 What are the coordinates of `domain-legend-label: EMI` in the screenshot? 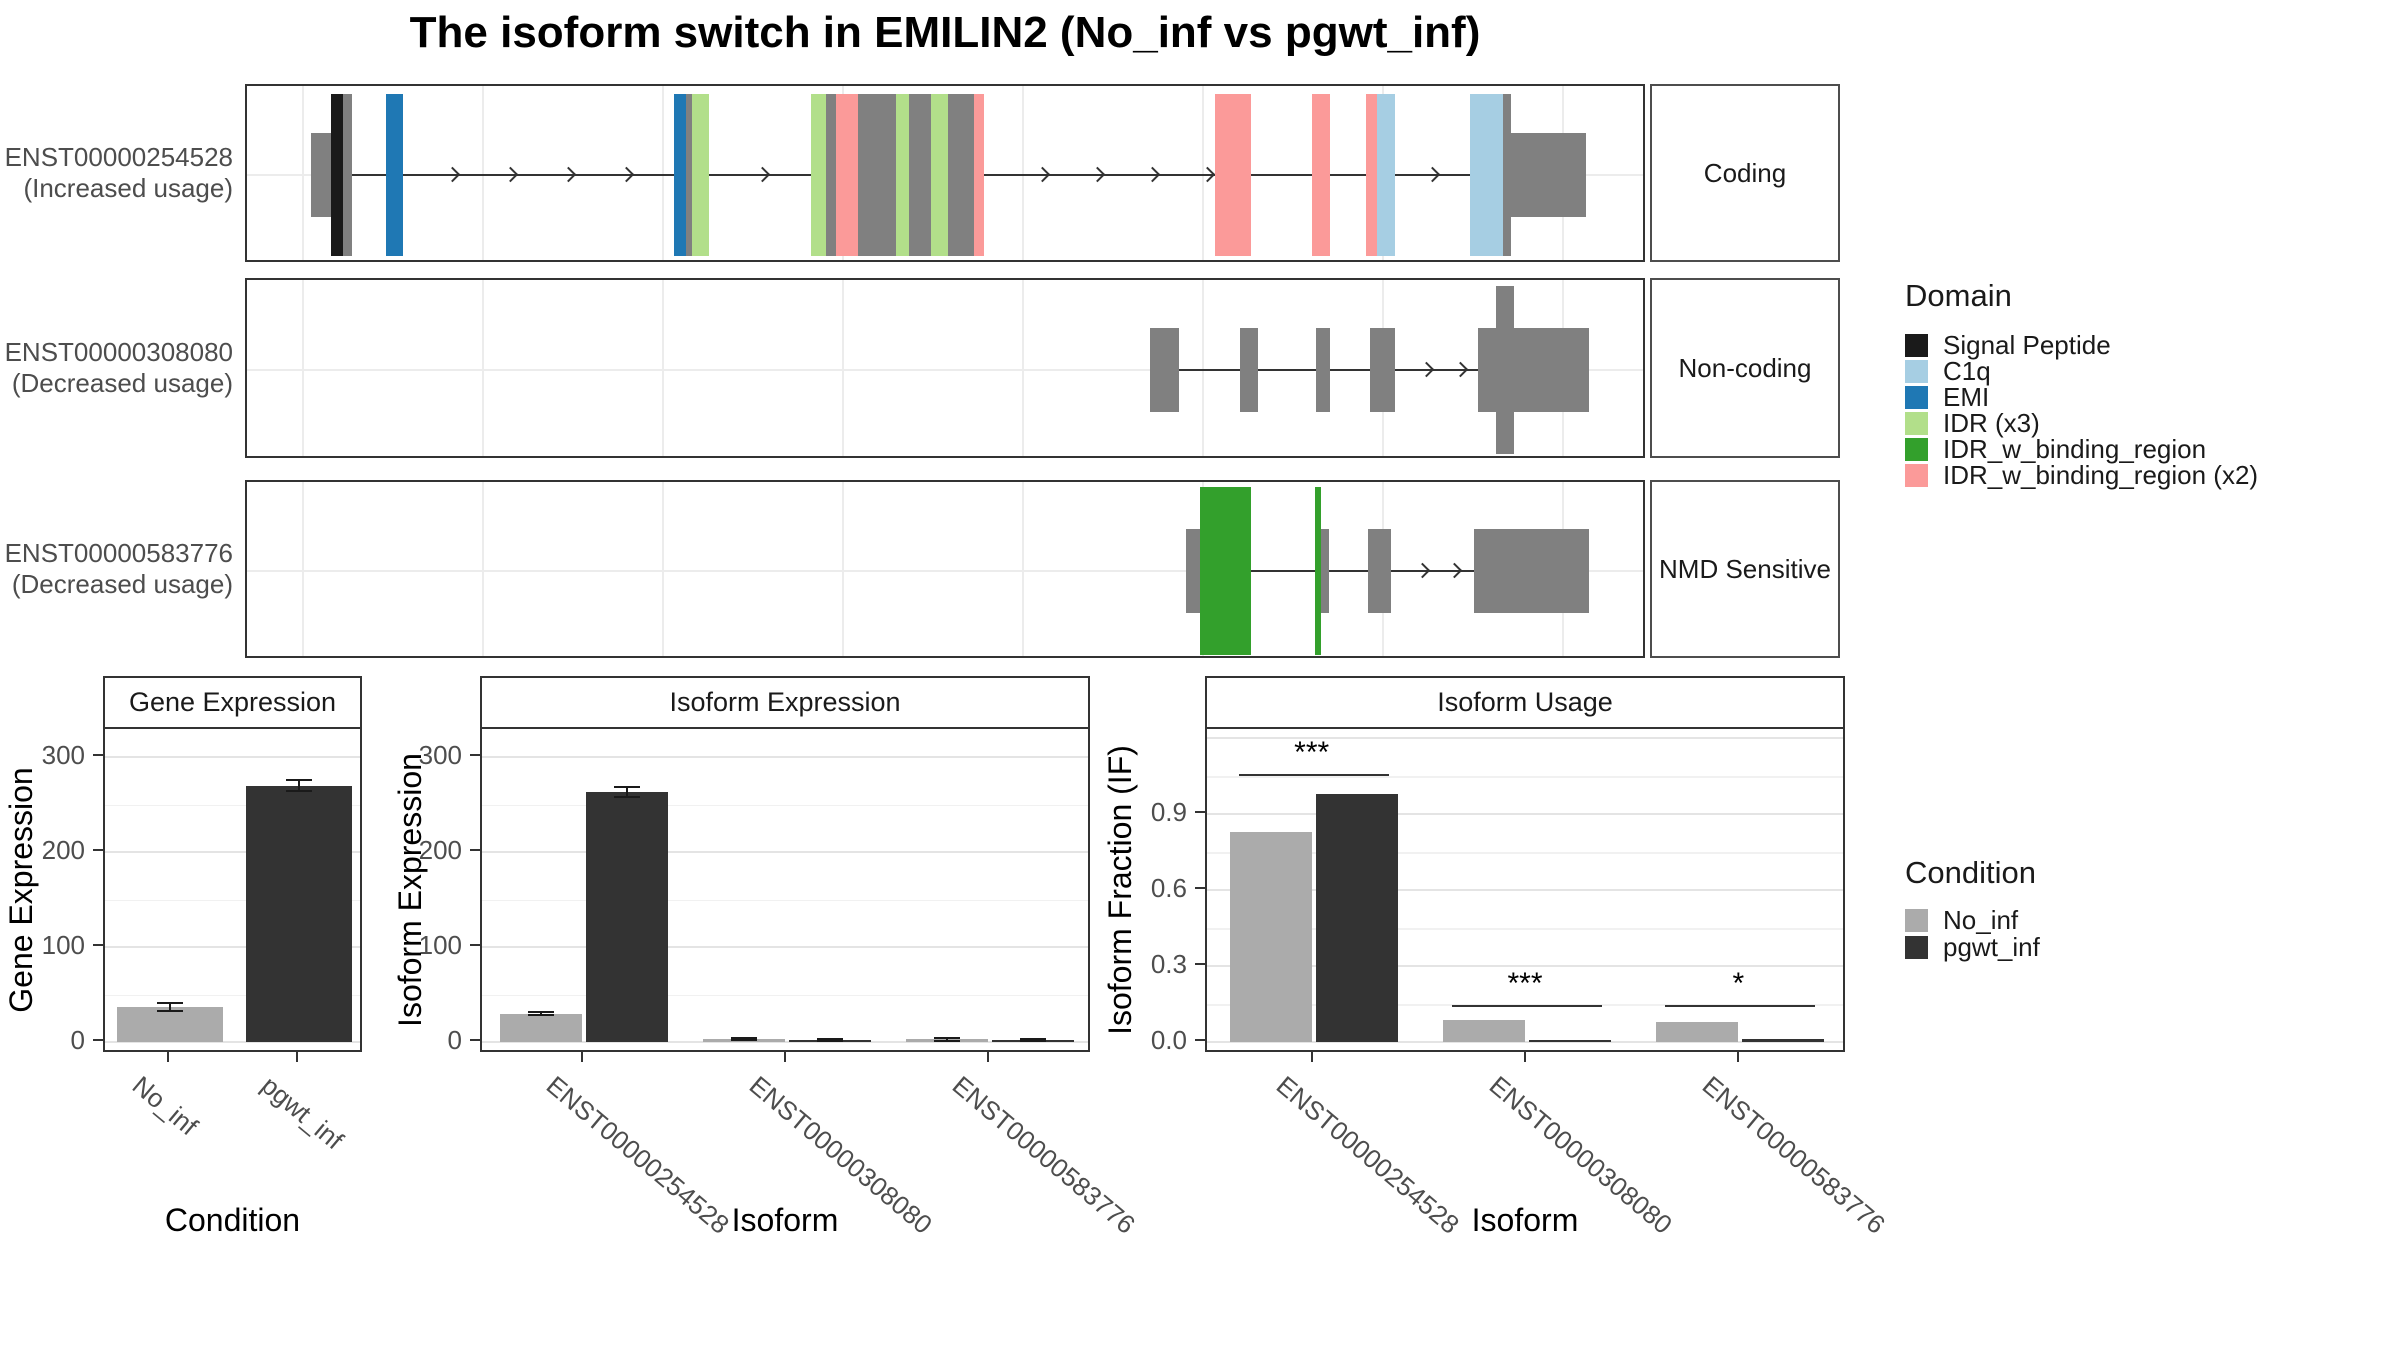 It's located at (1966, 396).